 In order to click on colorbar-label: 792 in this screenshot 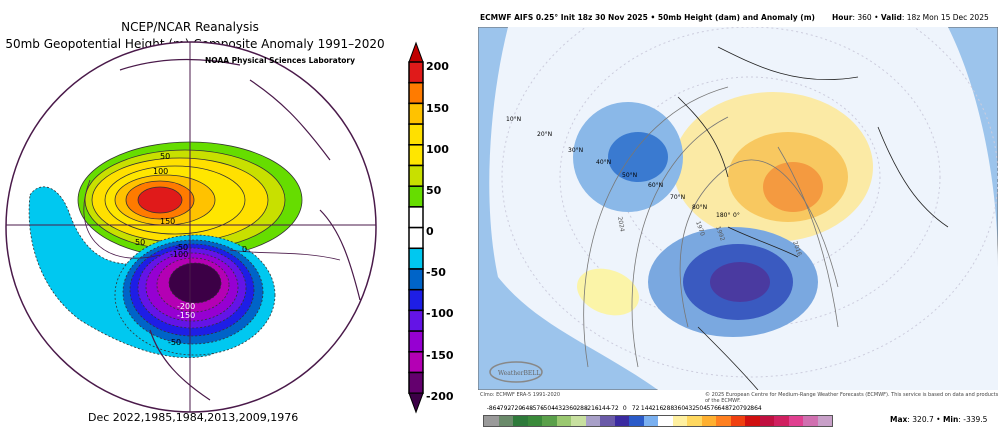, I will do `click(745, 408)`.